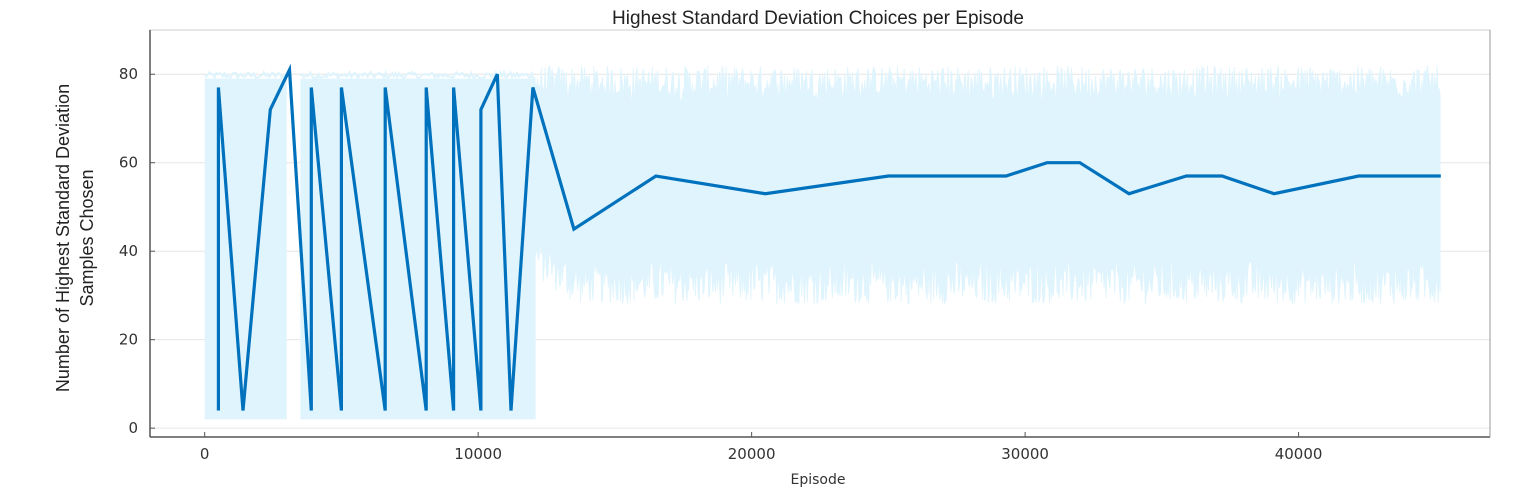 This screenshot has height=492, width=1522. I want to click on x-tick-label-30000: 30000, so click(1025, 454).